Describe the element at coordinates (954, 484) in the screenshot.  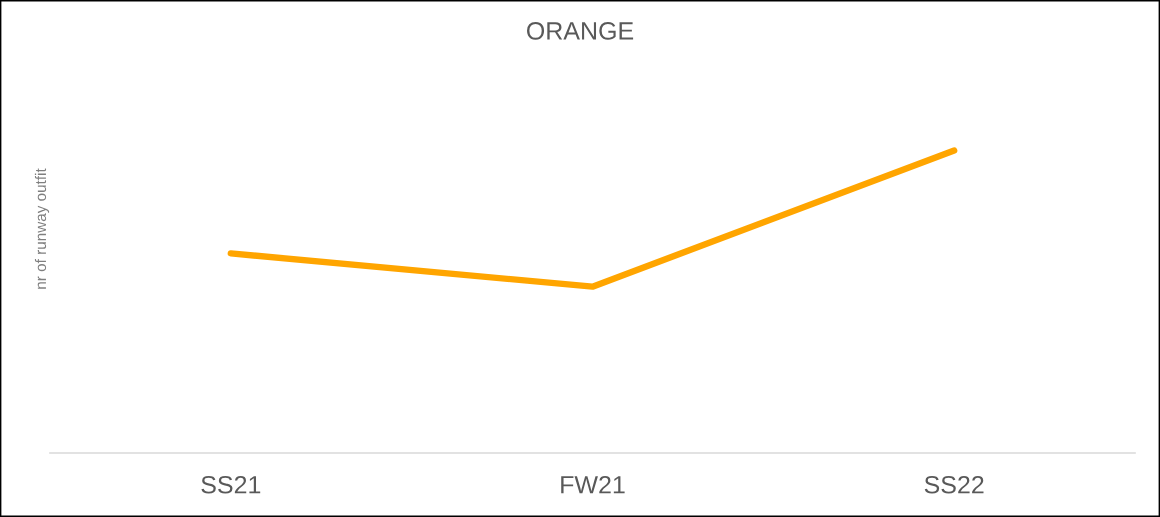
I see `x-tick-label: SS22` at that location.